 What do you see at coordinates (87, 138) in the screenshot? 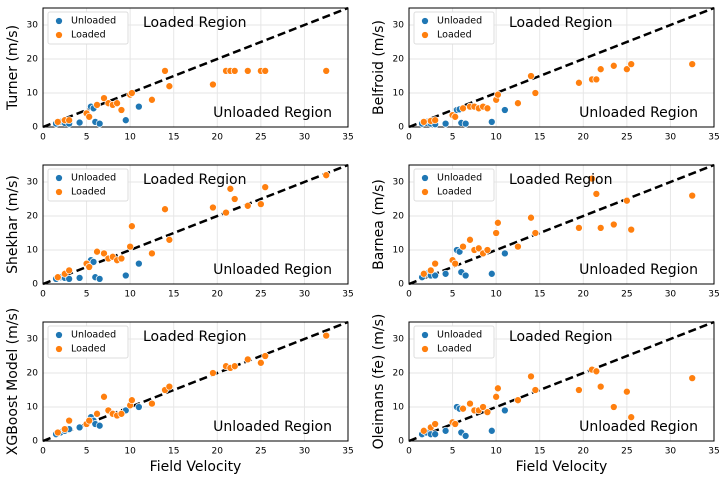
I see `x-tick-label: 5` at bounding box center [87, 138].